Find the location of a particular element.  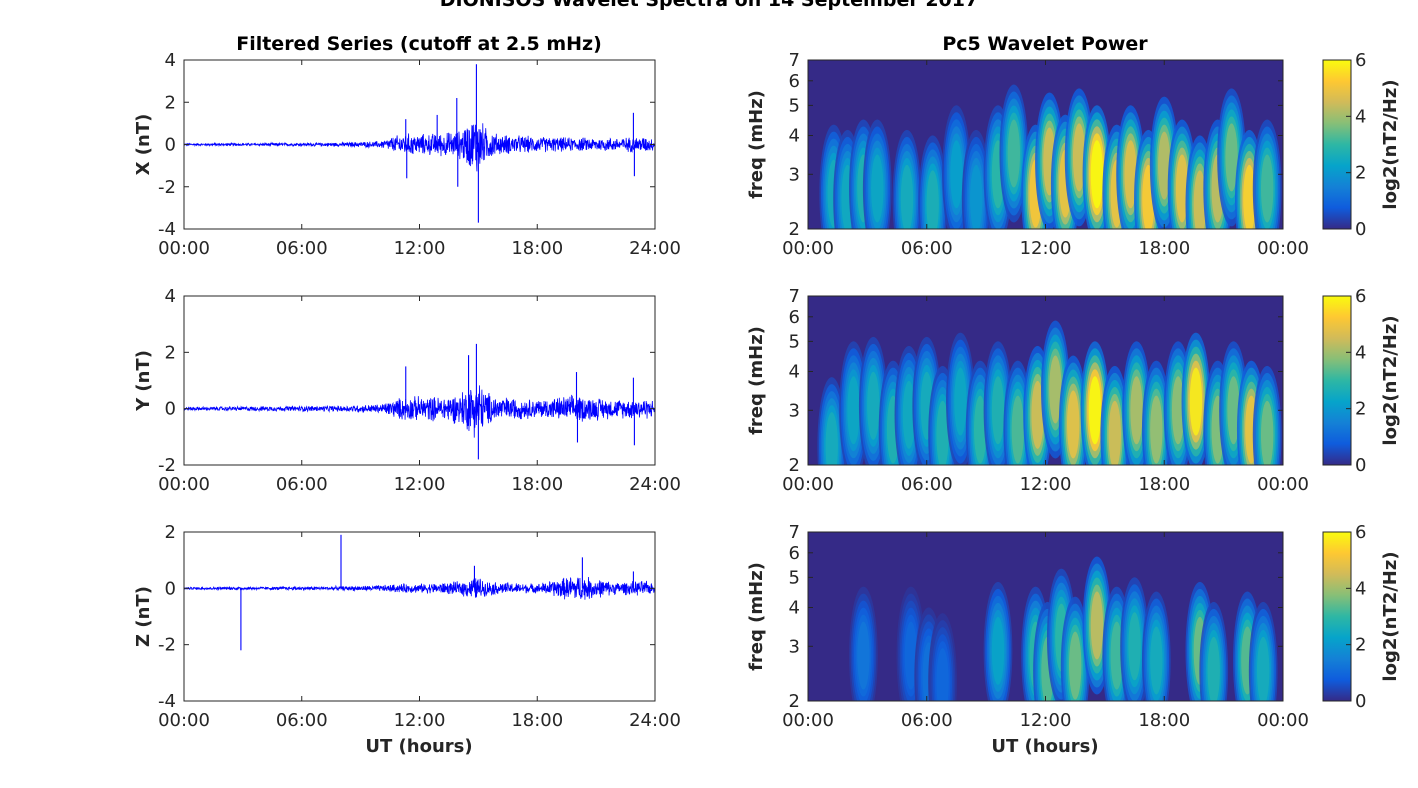

series-panel-z: 2 0 -2 -400:00 06:00 12:00 18:00 24:00 Z (nT) is located at coordinates (407, 626).